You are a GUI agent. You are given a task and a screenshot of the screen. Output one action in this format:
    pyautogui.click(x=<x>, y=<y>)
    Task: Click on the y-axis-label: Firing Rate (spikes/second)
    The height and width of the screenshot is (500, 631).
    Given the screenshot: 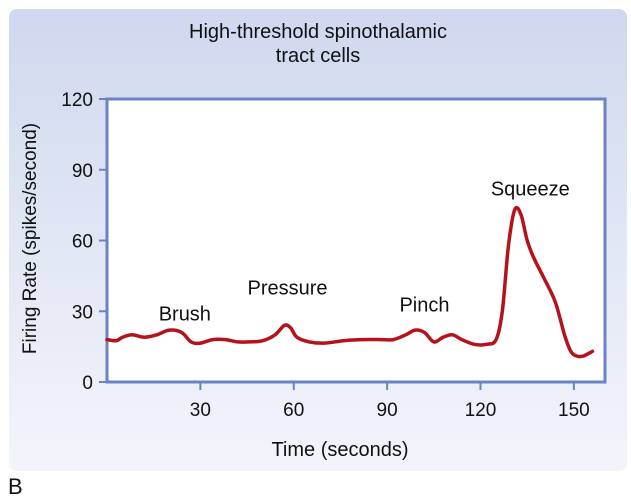 What is the action you would take?
    pyautogui.click(x=30, y=238)
    